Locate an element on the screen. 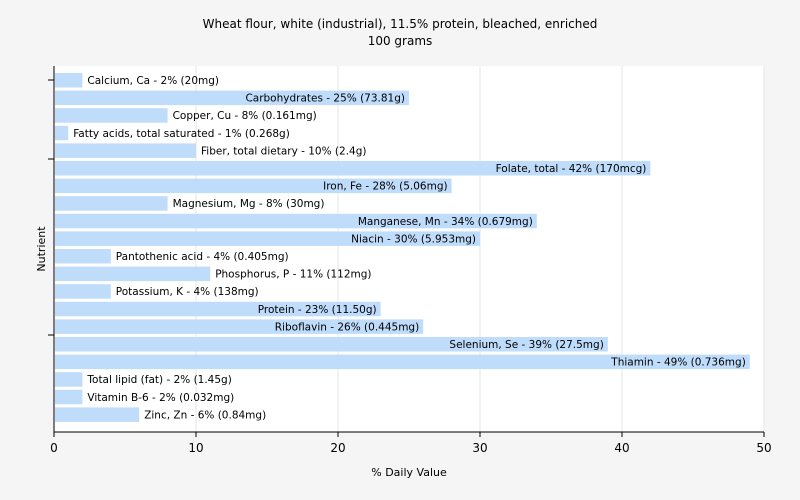 The image size is (800, 500). bar-label: Fiber, total dietary - 10% (2.4g) is located at coordinates (283, 151).